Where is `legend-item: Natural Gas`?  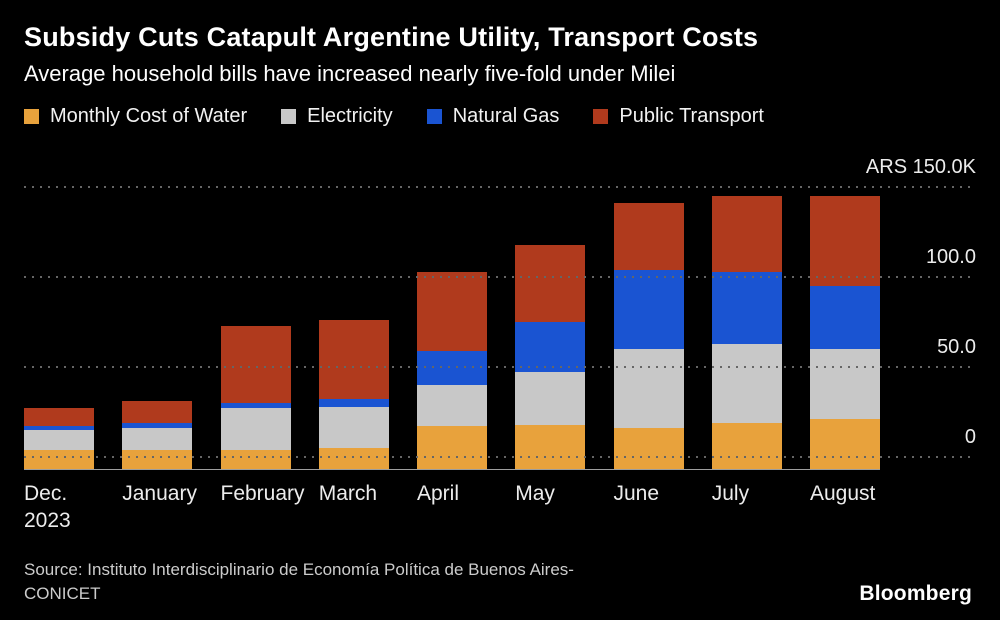 legend-item: Natural Gas is located at coordinates (493, 116).